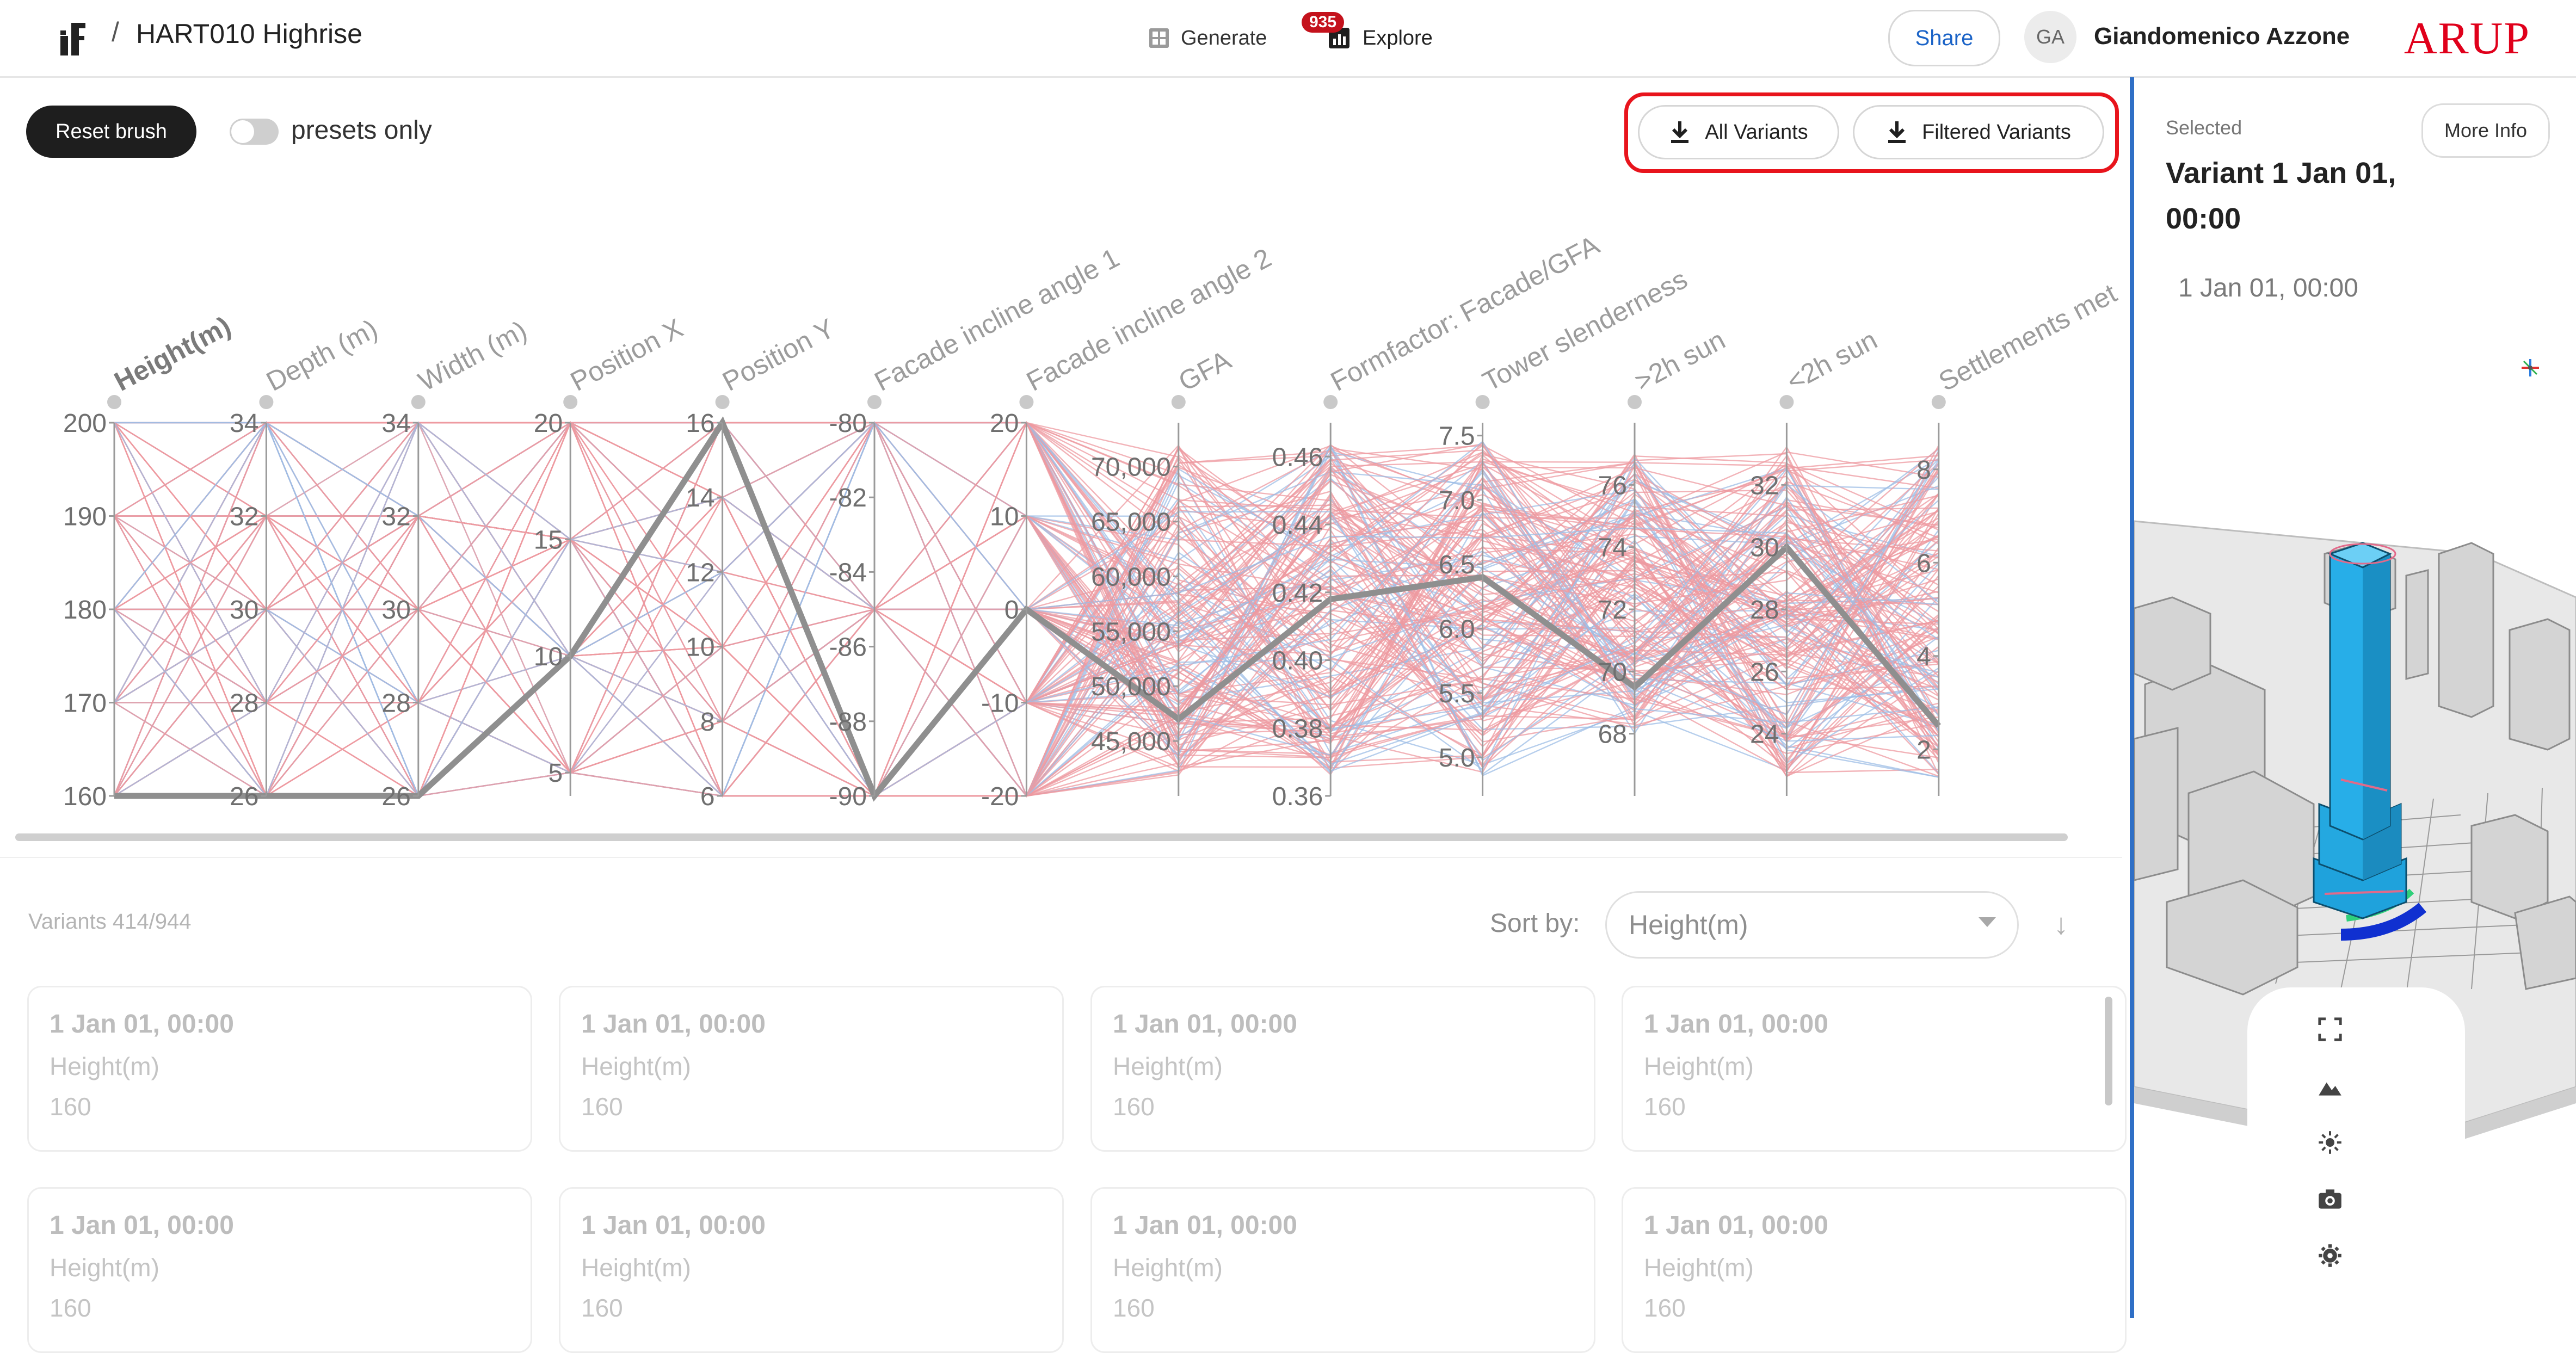 Image resolution: width=2576 pixels, height=1353 pixels. Describe the element at coordinates (1323, 22) in the screenshot. I see `explore-count-badge: 935` at that location.